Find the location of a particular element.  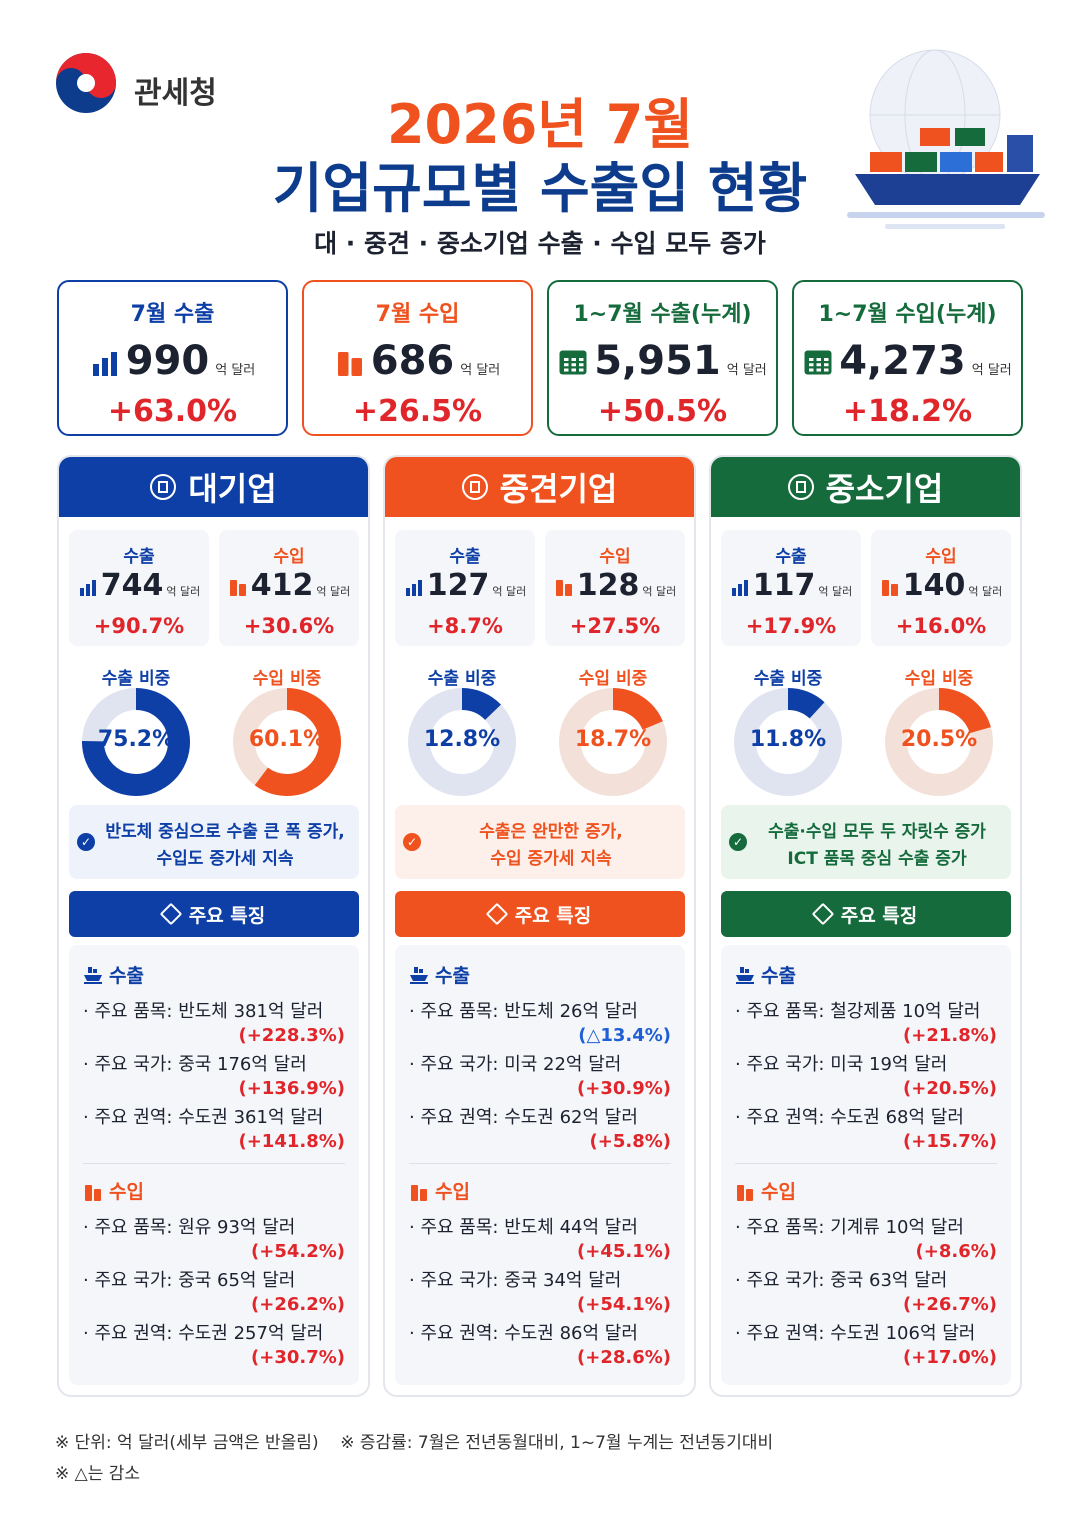

import-box: 수입 128 억 달러 +27.5% is located at coordinates (615, 588).